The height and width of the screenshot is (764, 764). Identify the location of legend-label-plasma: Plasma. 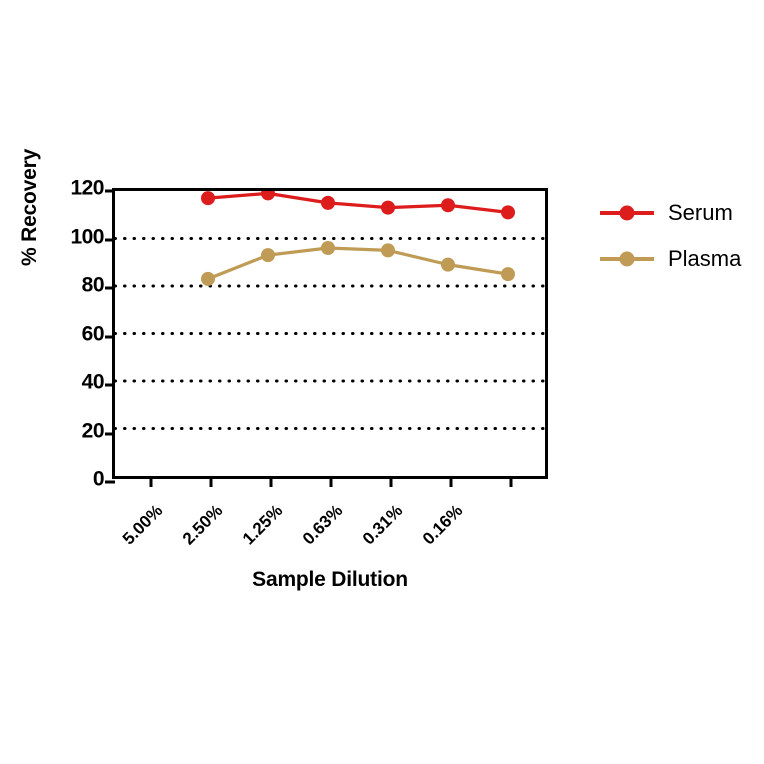
(705, 258).